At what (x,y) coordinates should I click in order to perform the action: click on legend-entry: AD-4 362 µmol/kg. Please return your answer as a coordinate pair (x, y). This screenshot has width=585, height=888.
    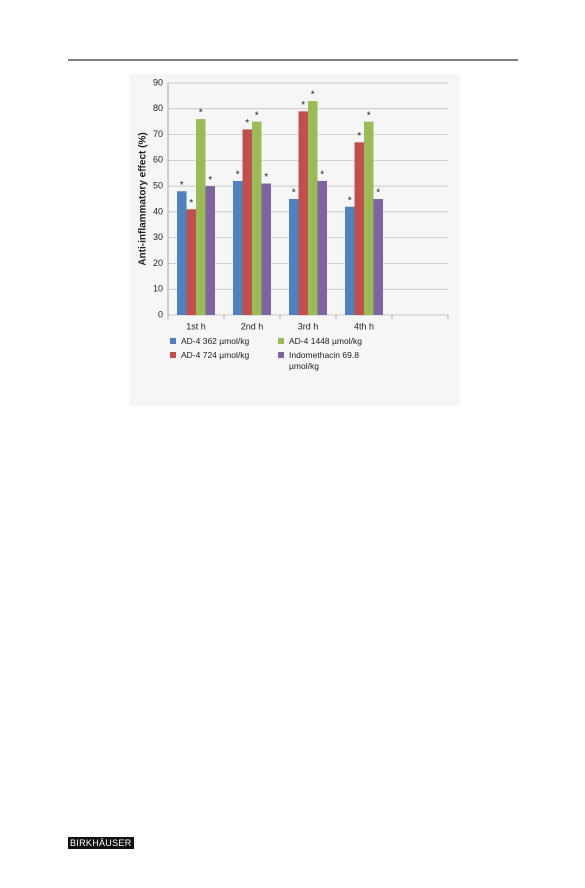
    Looking at the image, I should click on (225, 341).